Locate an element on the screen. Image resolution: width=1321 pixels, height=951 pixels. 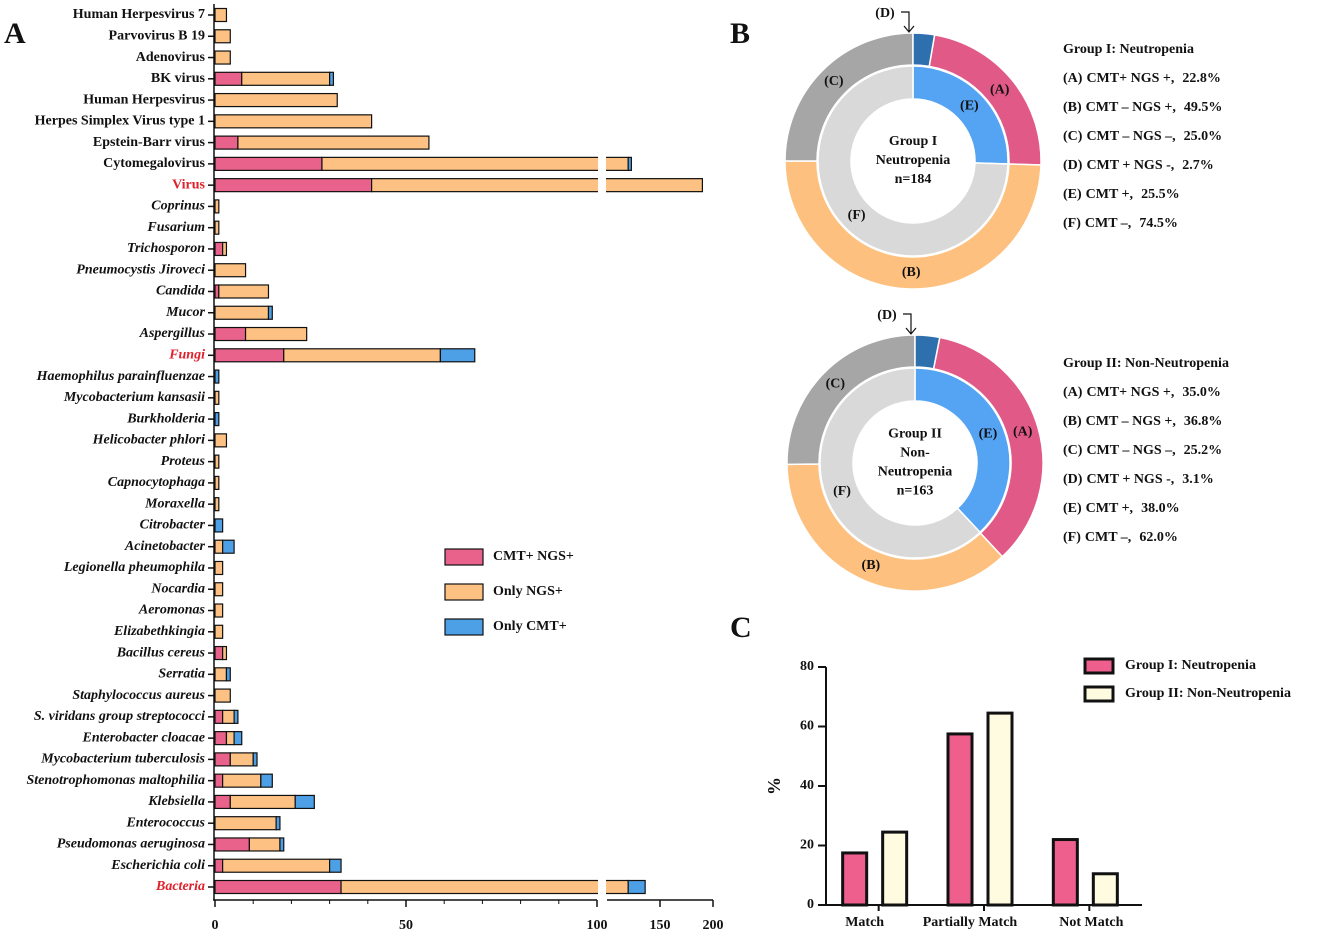
y-tick-label: Bacillus cereus is located at coordinates (161, 652).